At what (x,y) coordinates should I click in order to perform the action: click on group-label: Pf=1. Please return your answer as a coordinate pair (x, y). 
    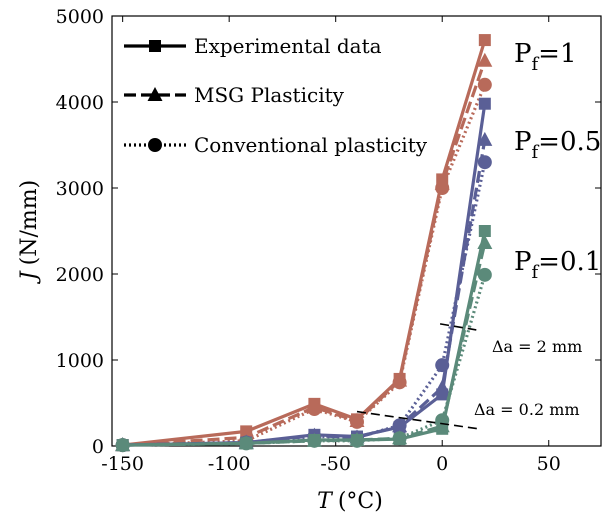
    Looking at the image, I should click on (545, 57).